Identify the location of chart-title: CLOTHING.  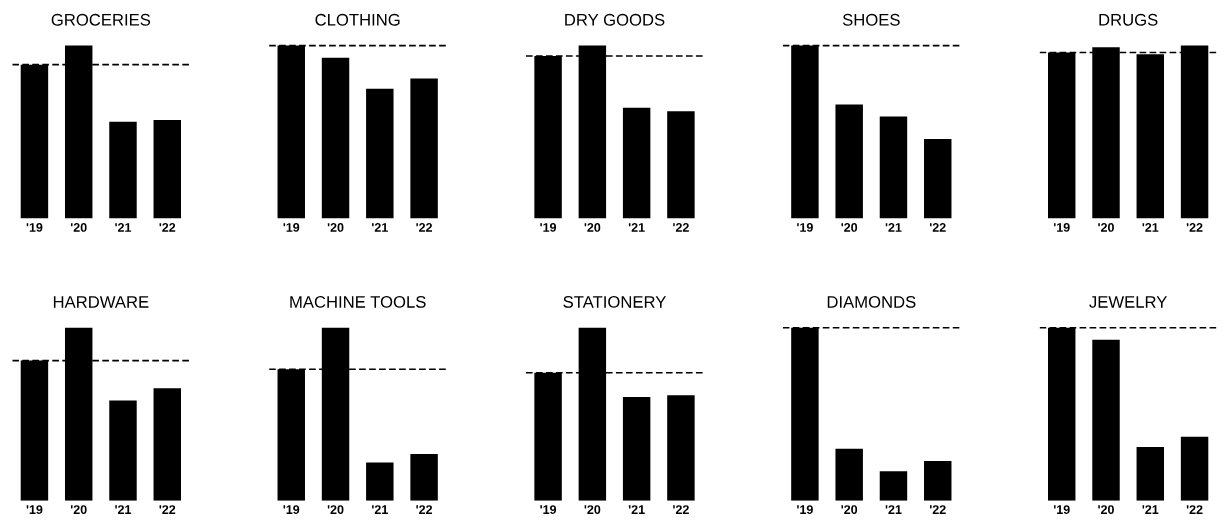
(357, 19).